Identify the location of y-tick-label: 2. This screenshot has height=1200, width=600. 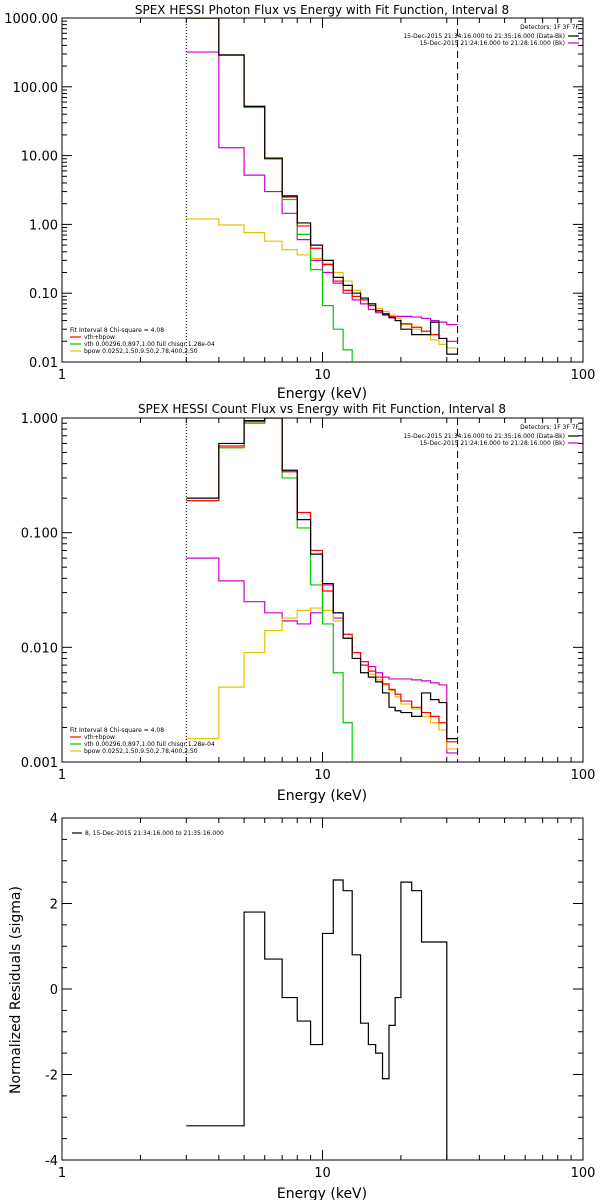
(54, 905).